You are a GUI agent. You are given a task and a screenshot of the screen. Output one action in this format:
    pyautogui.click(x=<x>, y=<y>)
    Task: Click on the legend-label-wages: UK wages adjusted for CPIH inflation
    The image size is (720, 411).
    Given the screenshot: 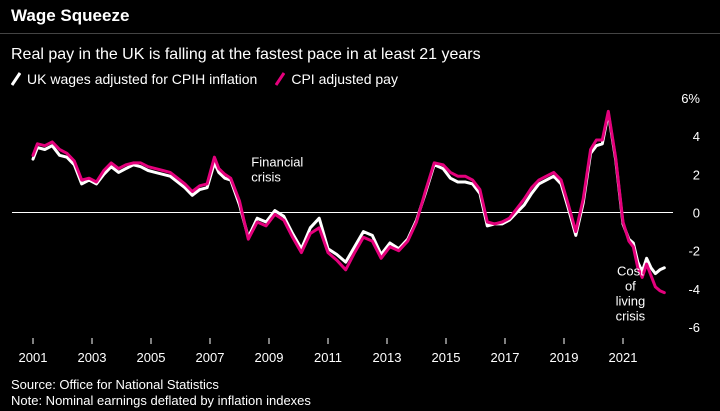 What is the action you would take?
    pyautogui.click(x=142, y=79)
    